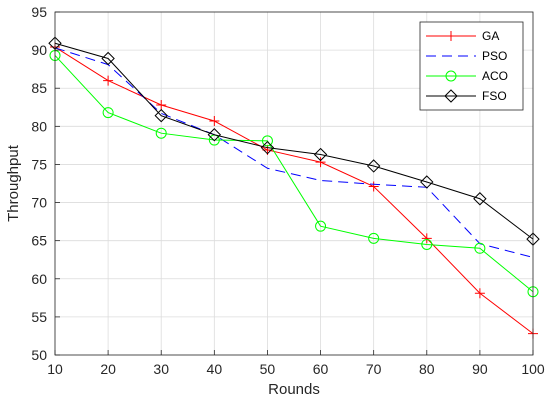  What do you see at coordinates (39, 279) in the screenshot?
I see `y-tick-label-2: 60` at bounding box center [39, 279].